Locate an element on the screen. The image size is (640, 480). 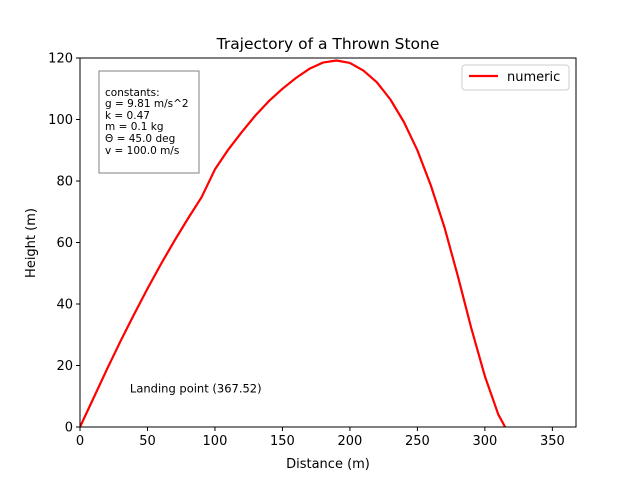
x-tick-label: 300 is located at coordinates (484, 441).